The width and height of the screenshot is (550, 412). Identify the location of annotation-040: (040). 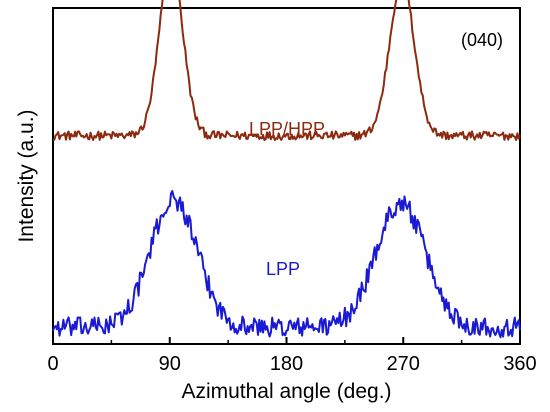
(482, 40).